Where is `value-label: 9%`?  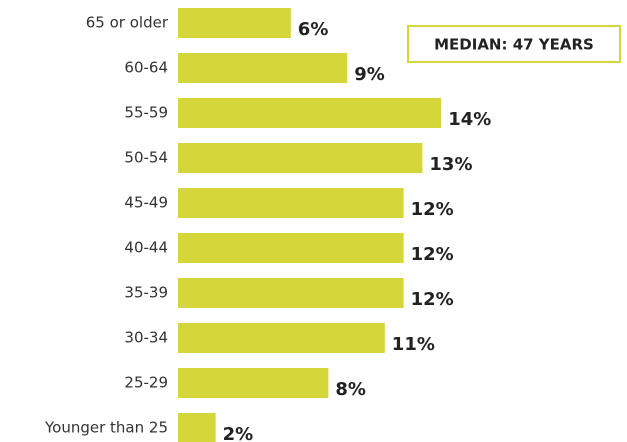 value-label: 9% is located at coordinates (369, 74).